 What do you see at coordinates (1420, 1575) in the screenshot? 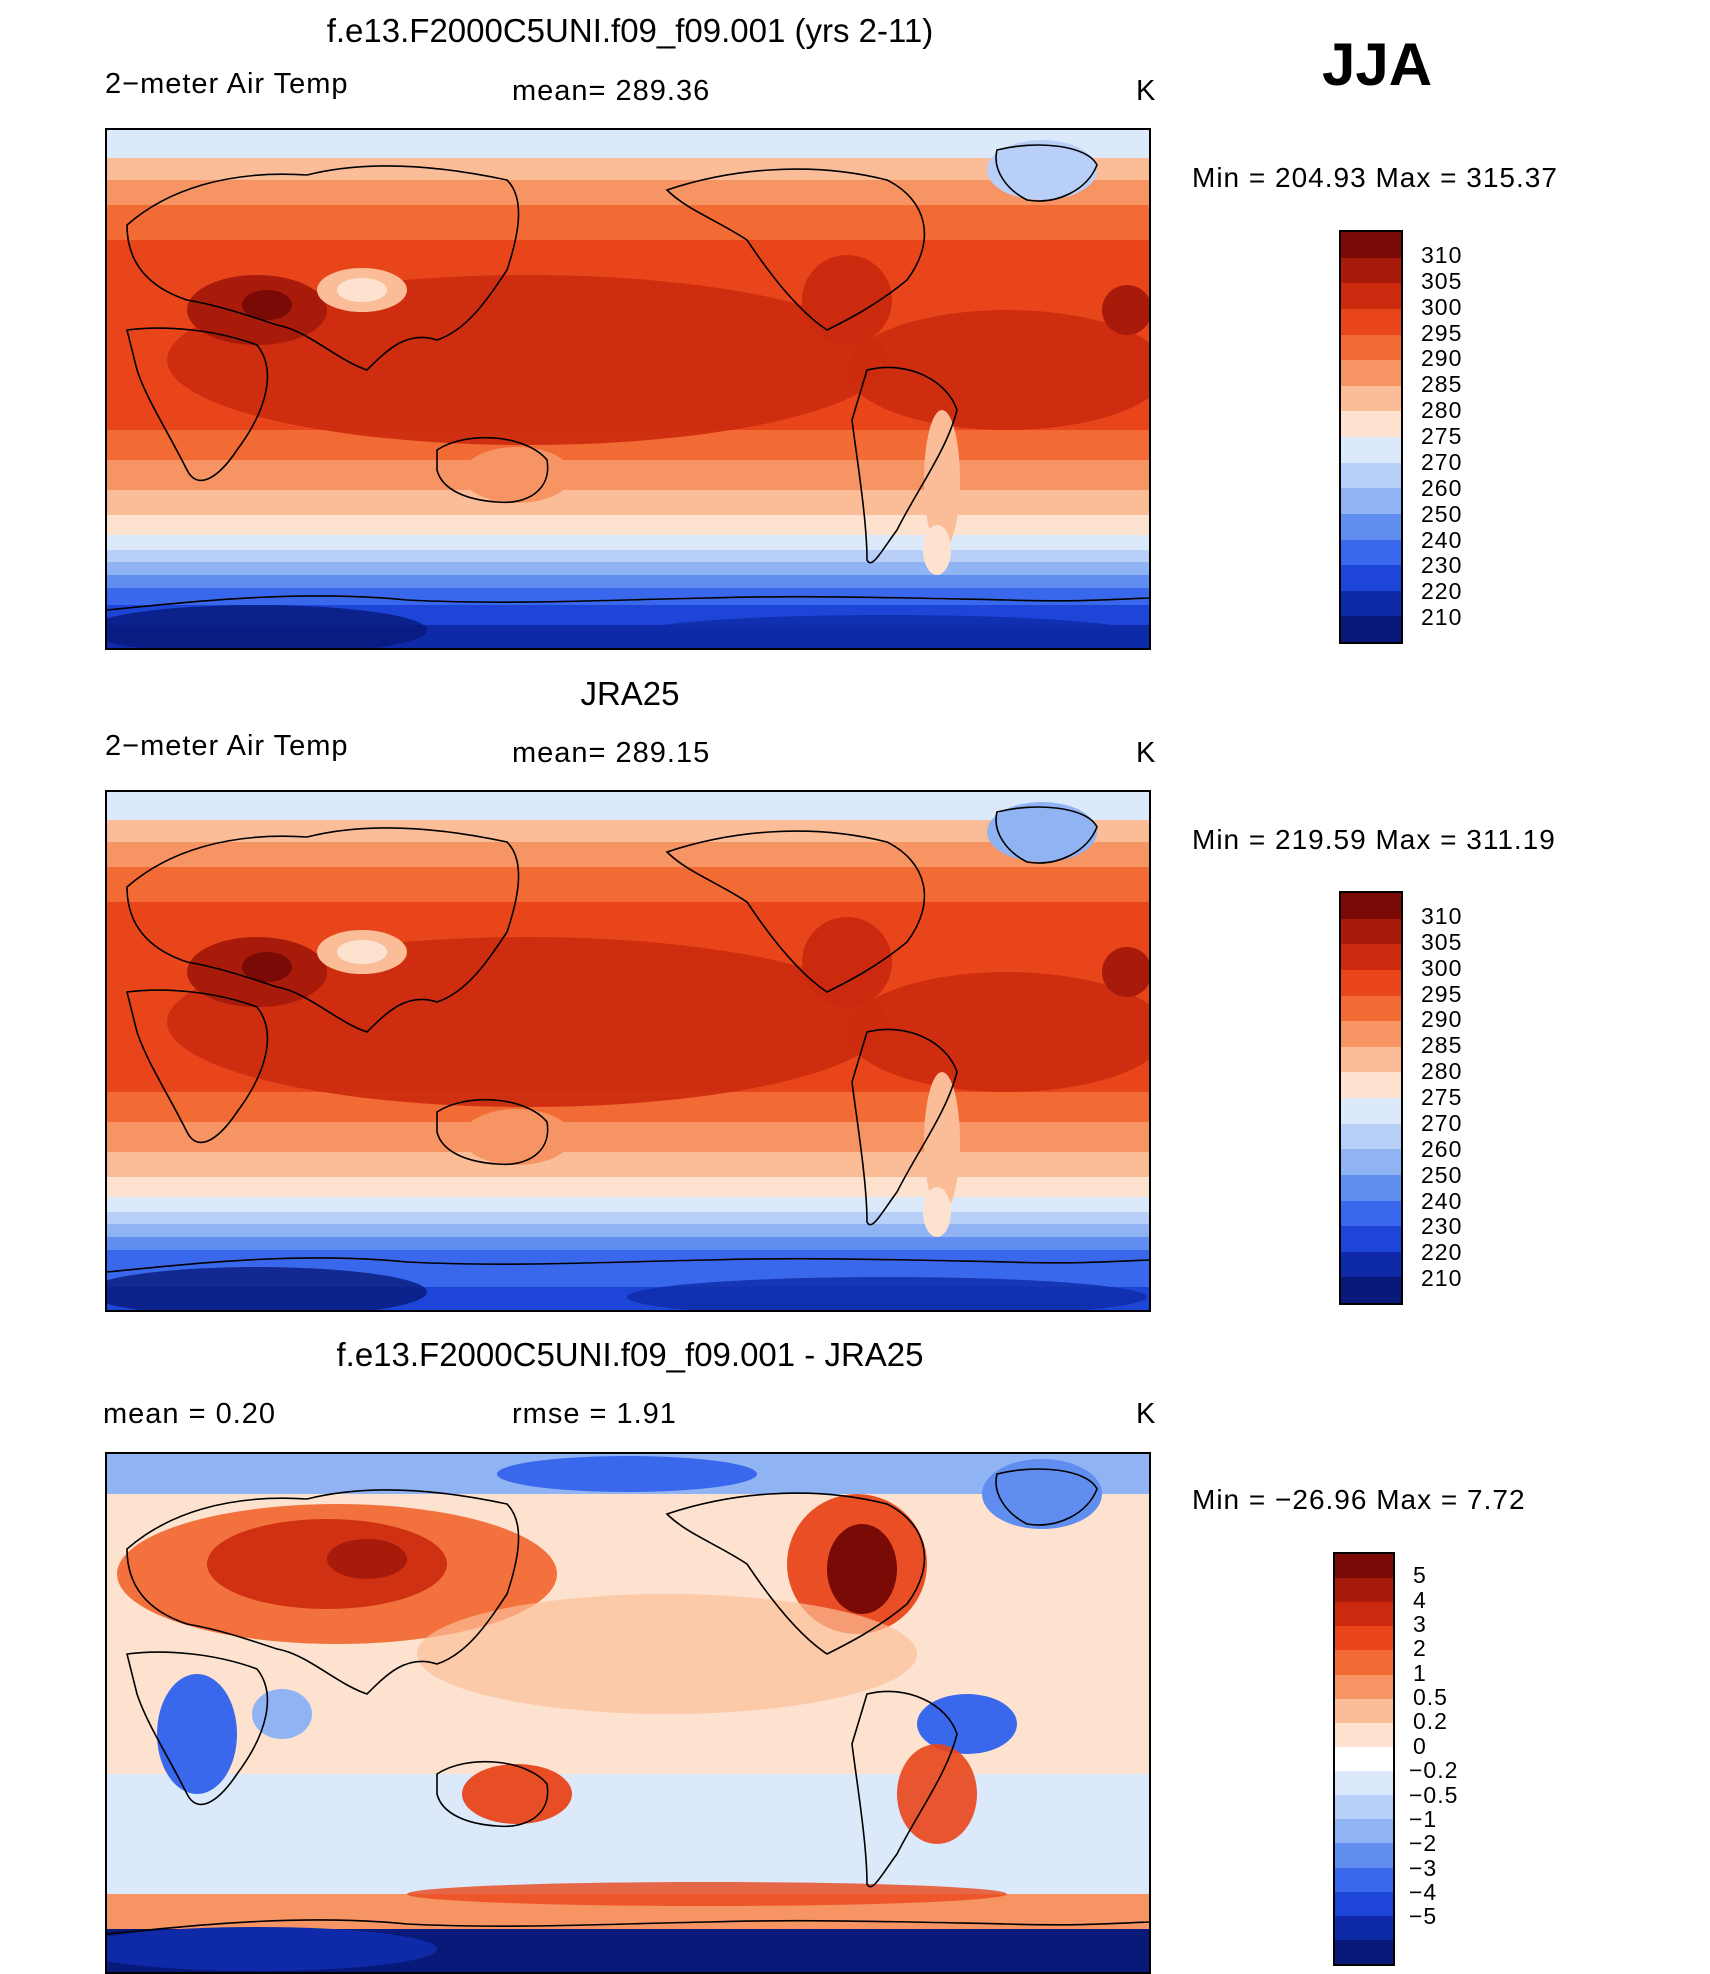
I see `colorbar-tick-label: 5` at bounding box center [1420, 1575].